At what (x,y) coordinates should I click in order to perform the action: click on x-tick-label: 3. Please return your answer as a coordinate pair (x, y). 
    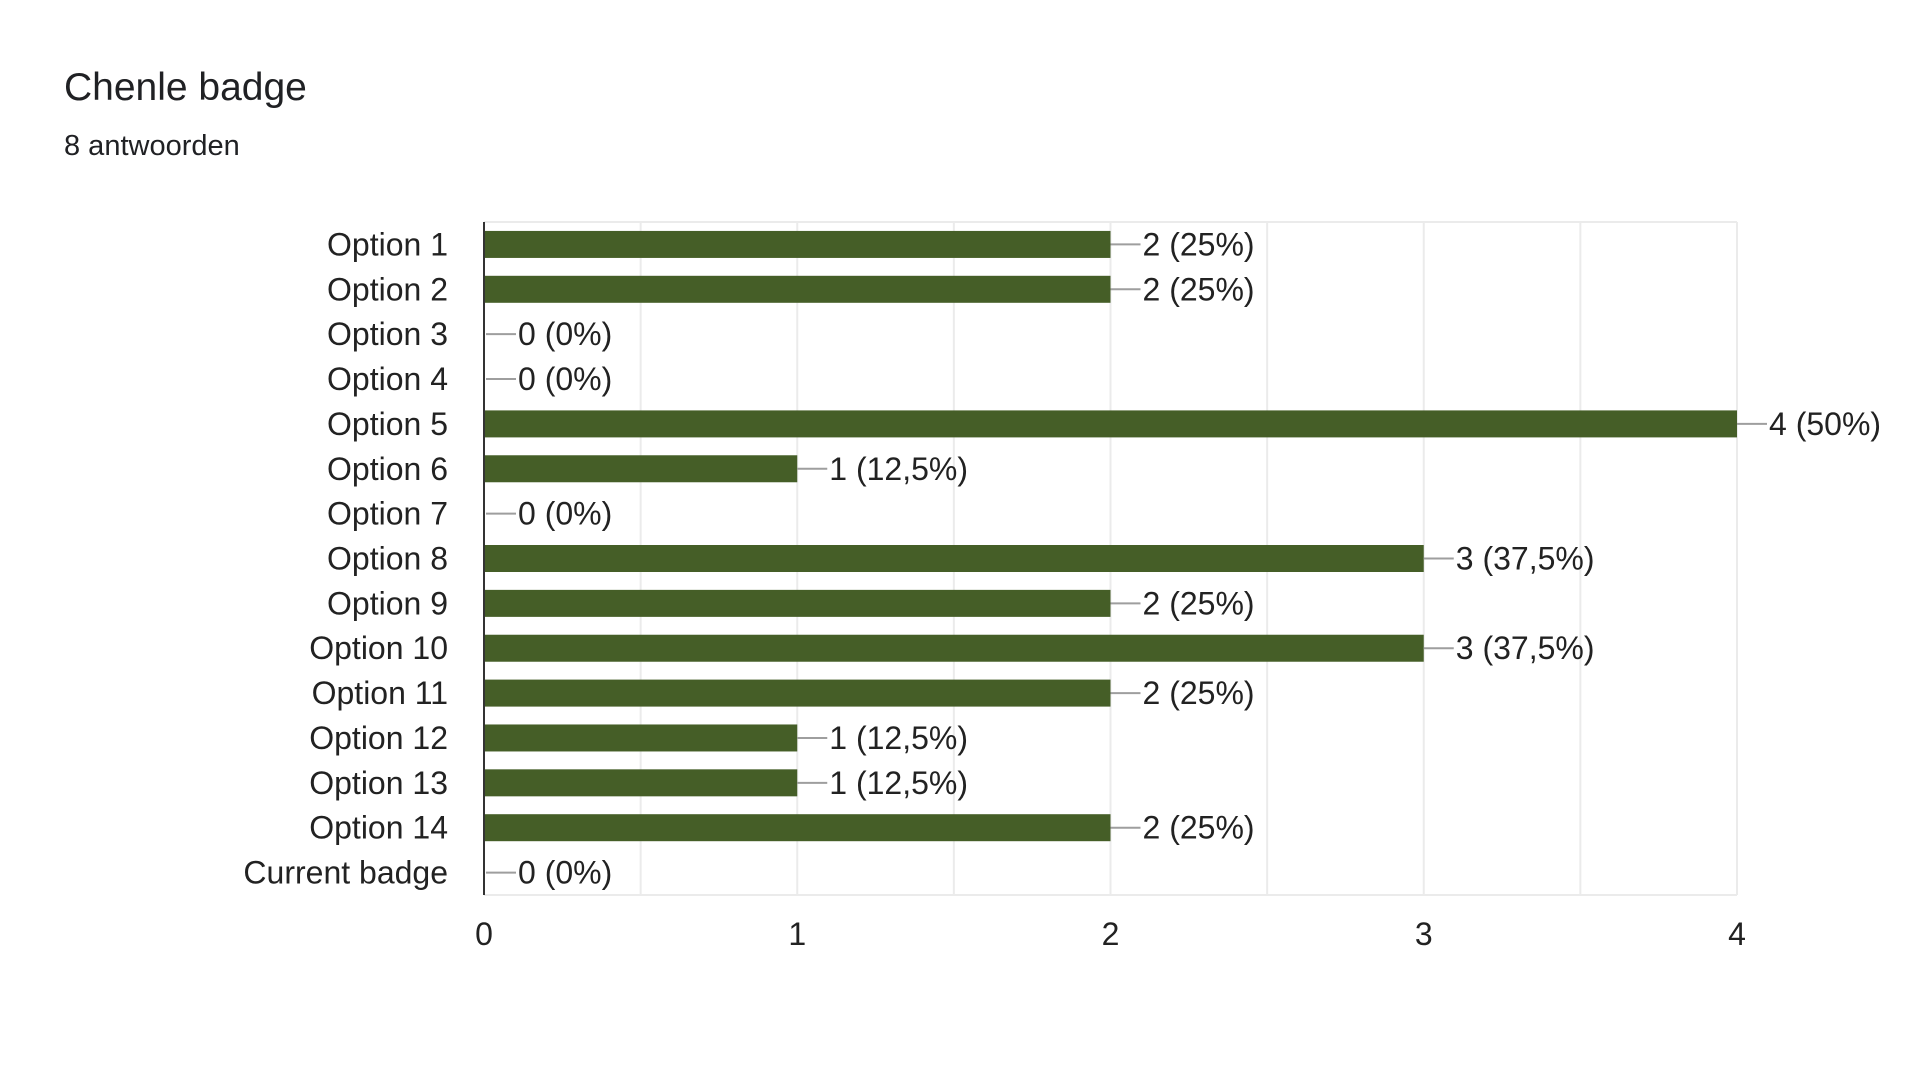
    Looking at the image, I should click on (1424, 934).